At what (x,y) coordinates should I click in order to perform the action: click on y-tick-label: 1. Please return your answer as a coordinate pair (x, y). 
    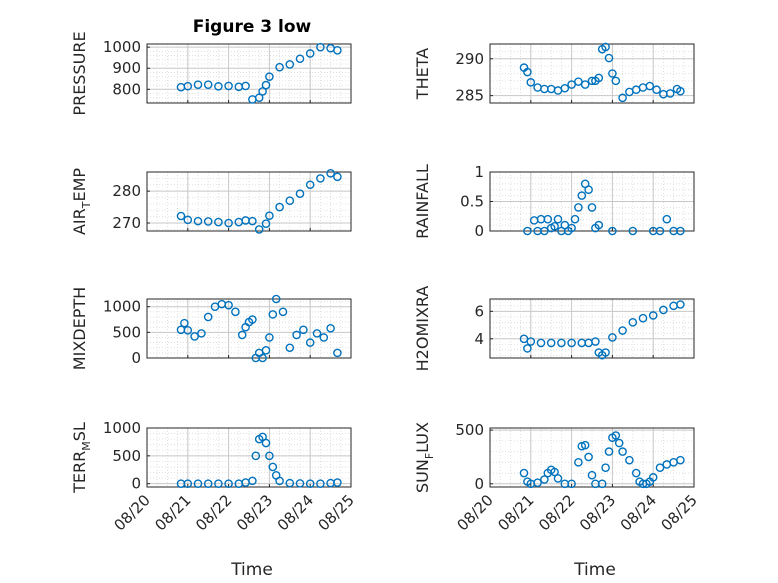
    Looking at the image, I should click on (479, 172).